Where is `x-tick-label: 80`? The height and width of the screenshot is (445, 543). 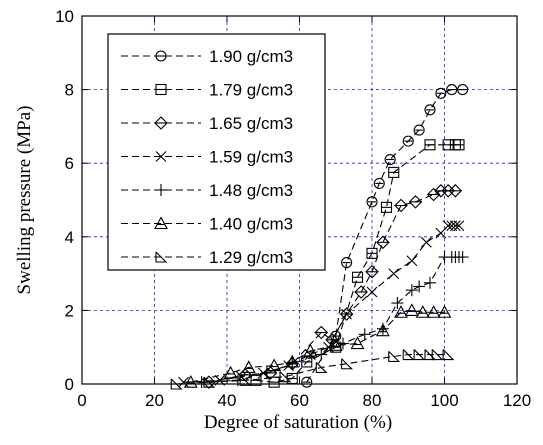 x-tick-label: 80 is located at coordinates (372, 400).